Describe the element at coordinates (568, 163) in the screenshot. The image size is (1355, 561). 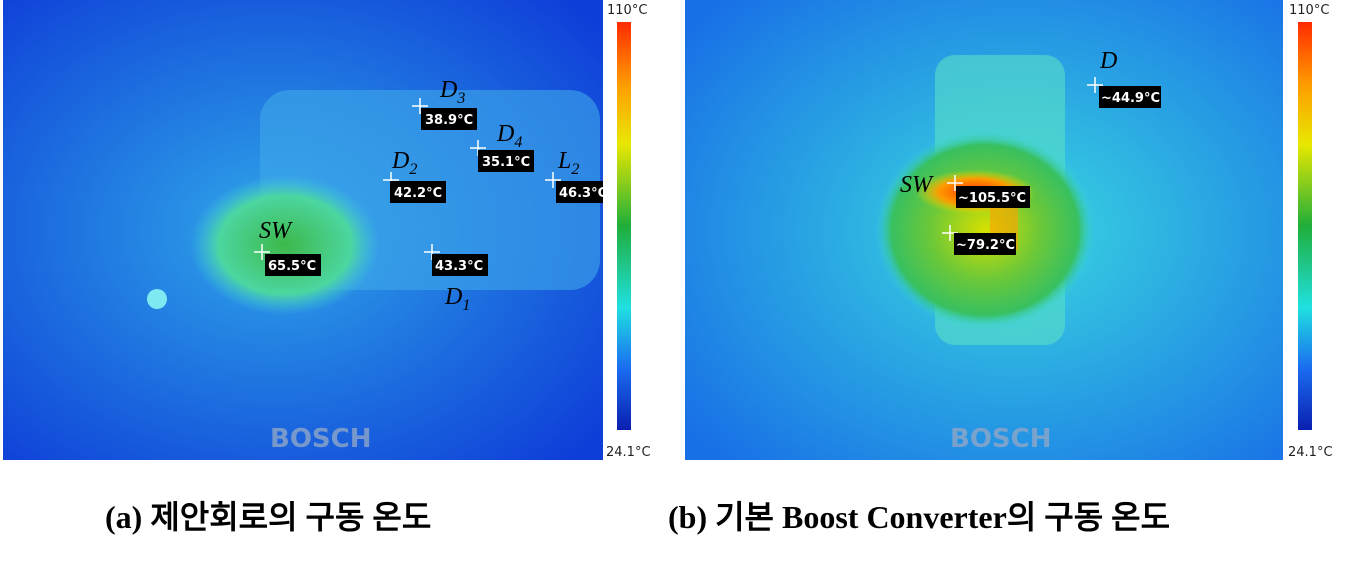
I see `component-label: L2` at that location.